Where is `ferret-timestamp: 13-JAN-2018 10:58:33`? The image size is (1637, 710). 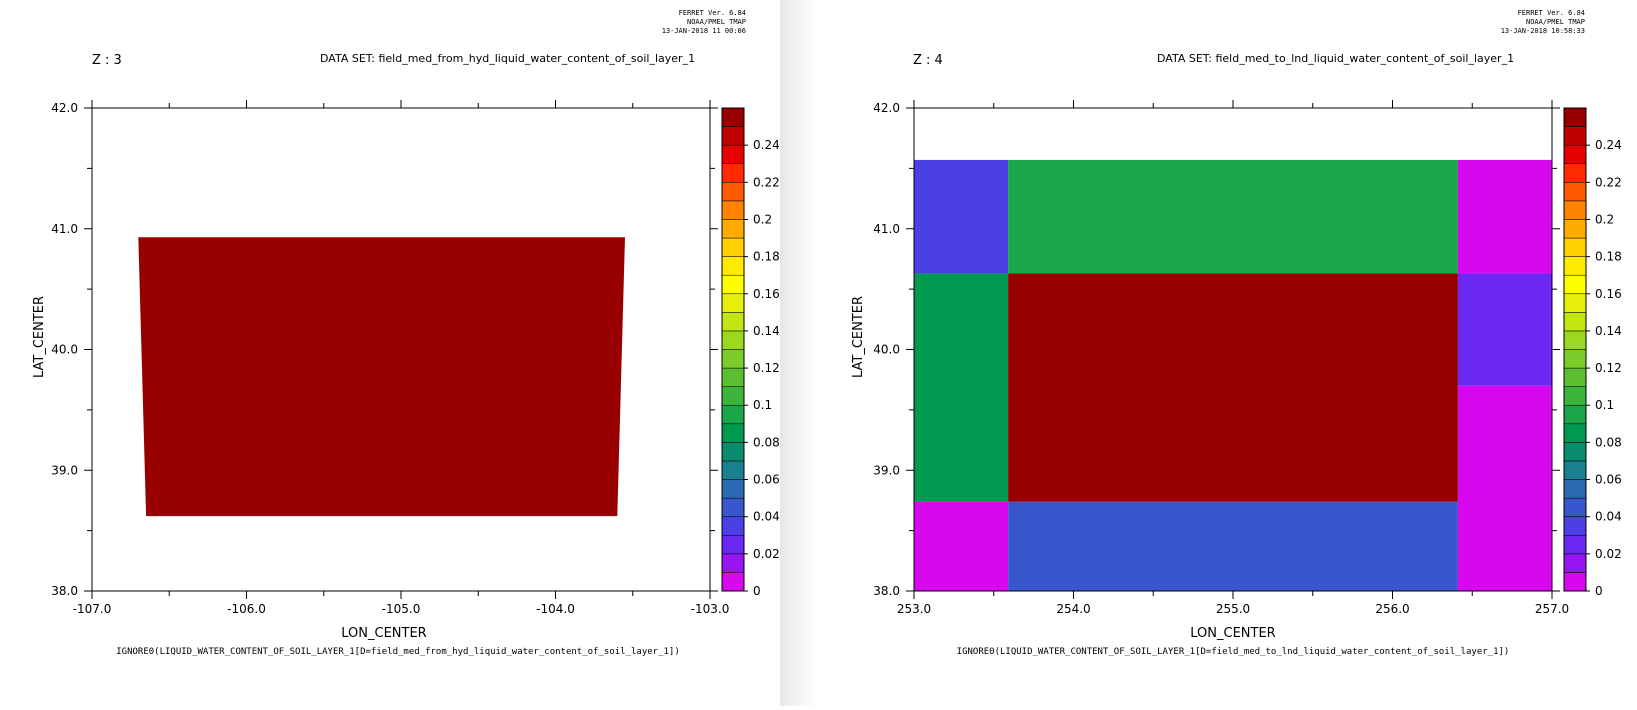
ferret-timestamp: 13-JAN-2018 10:58:33 is located at coordinates (1543, 31).